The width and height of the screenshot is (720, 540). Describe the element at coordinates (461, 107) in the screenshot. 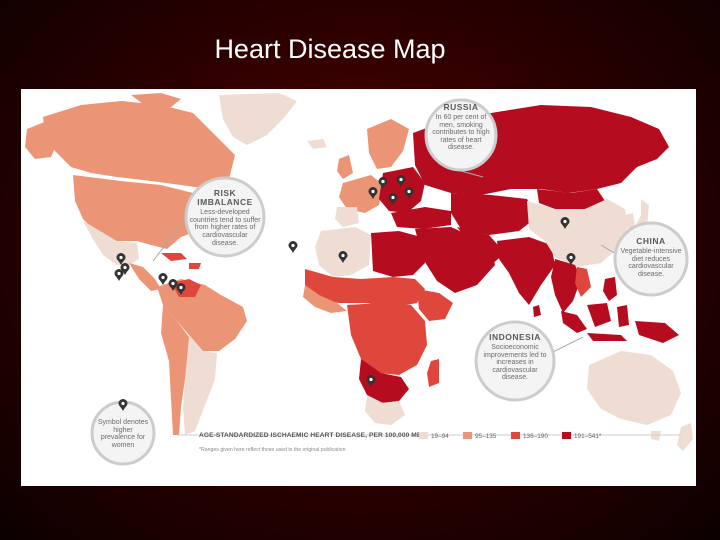

I see `callout-russia-heading: RUSSIA` at that location.